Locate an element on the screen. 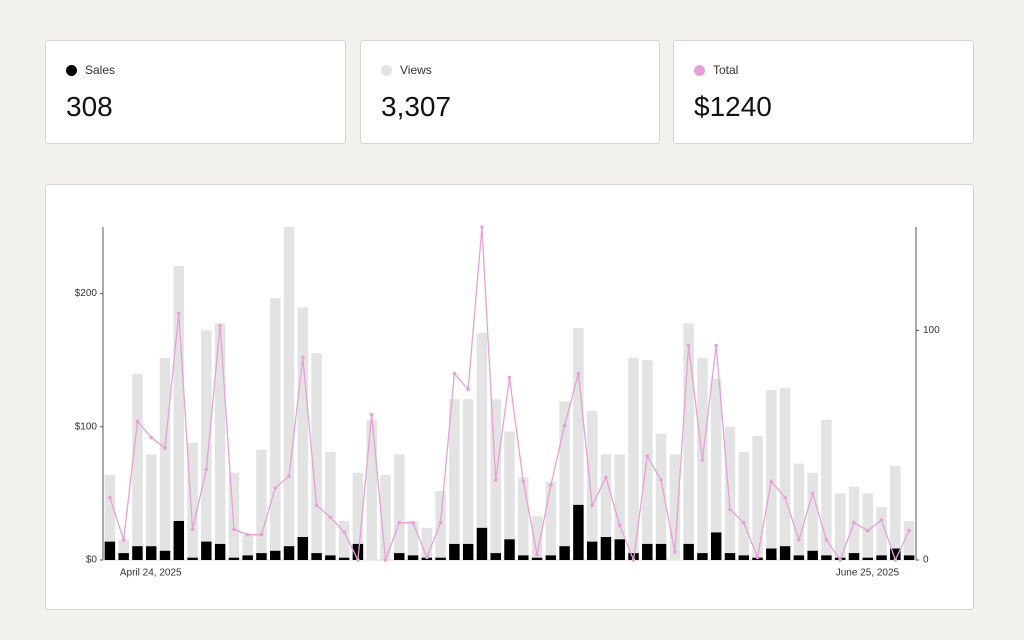 Image resolution: width=1024 pixels, height=640 pixels. stat-label: Views is located at coordinates (406, 70).